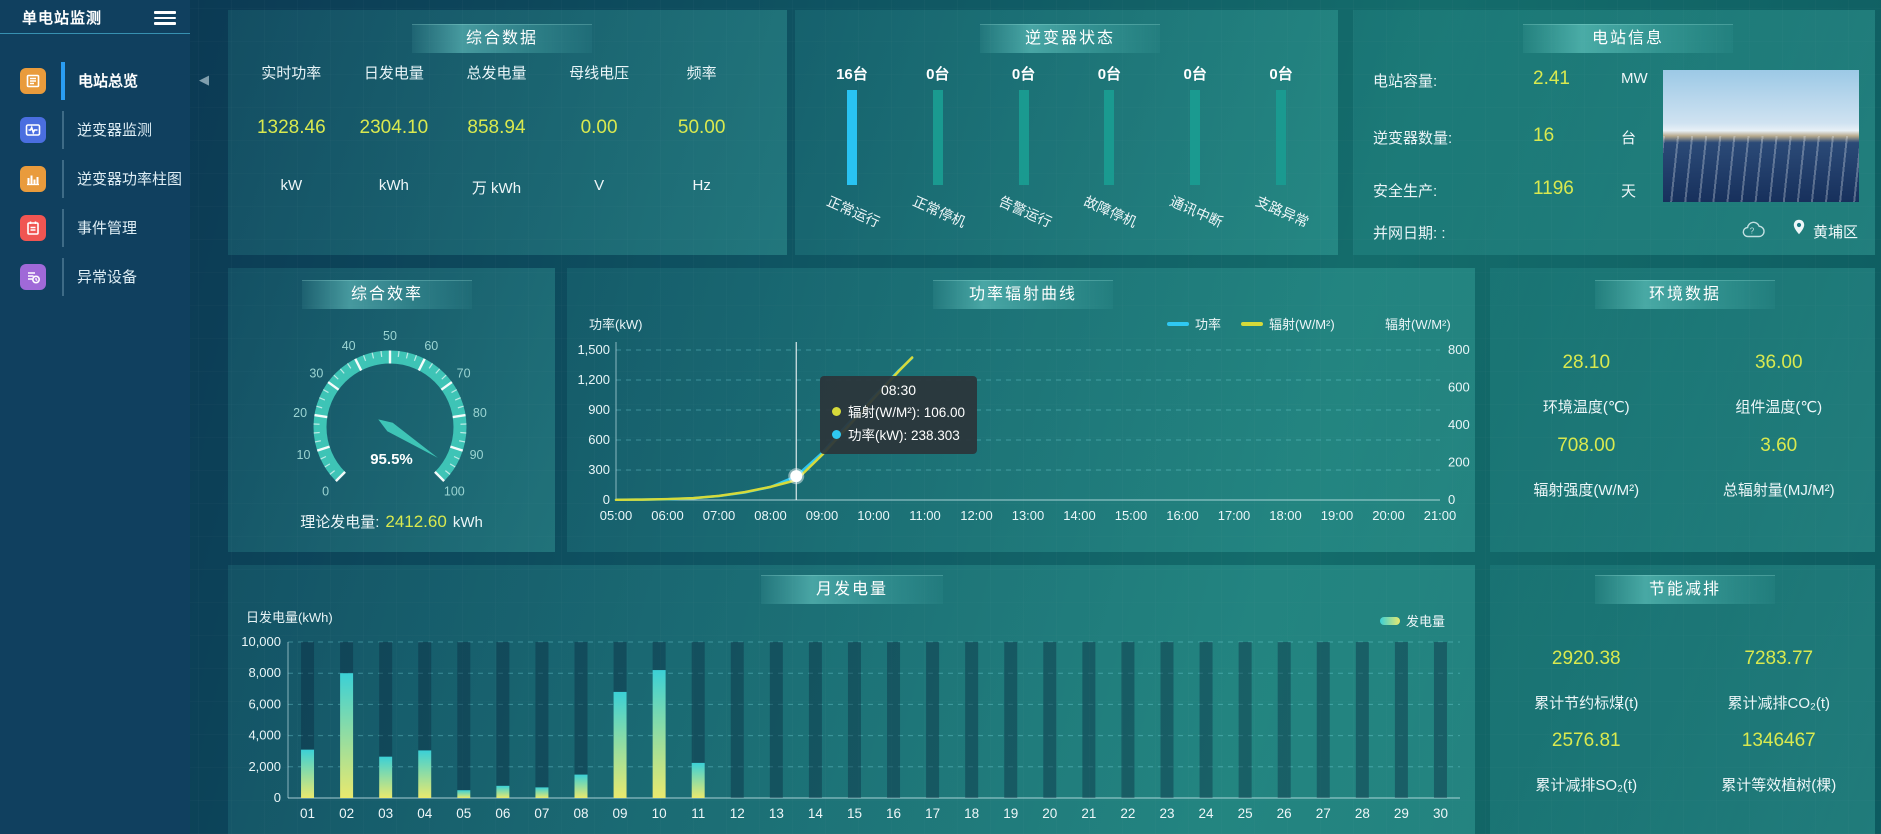 The width and height of the screenshot is (1881, 834). What do you see at coordinates (1182, 515) in the screenshot?
I see `svg-text: 16:00` at bounding box center [1182, 515].